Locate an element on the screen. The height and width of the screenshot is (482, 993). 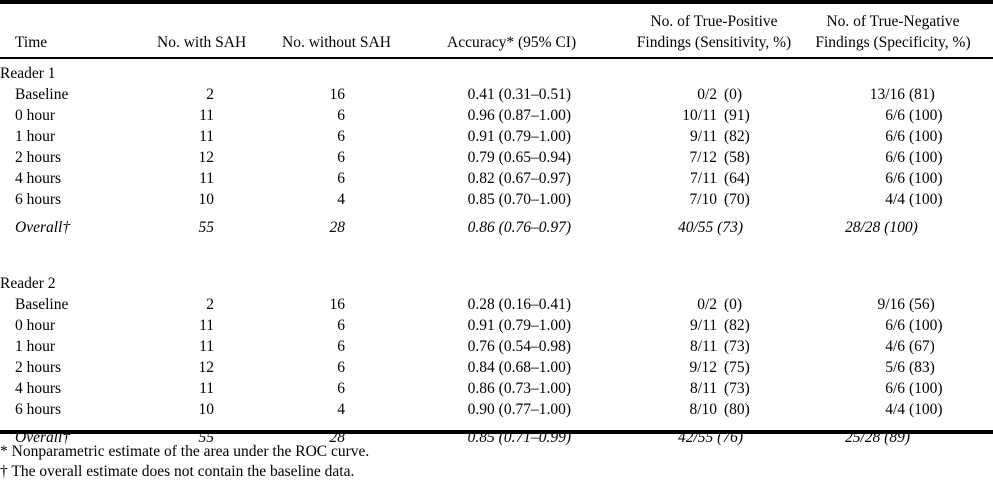
cell-accuracy: 0.86 (0.73–1.00) is located at coordinates (519, 388).